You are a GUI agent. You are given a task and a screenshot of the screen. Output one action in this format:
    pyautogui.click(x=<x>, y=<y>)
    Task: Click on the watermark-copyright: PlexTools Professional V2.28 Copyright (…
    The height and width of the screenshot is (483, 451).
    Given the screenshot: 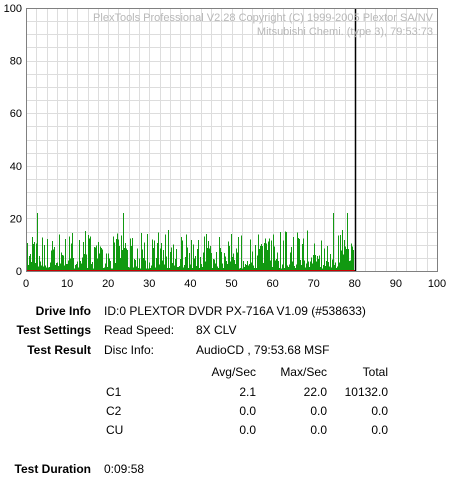 What is the action you would take?
    pyautogui.click(x=263, y=18)
    